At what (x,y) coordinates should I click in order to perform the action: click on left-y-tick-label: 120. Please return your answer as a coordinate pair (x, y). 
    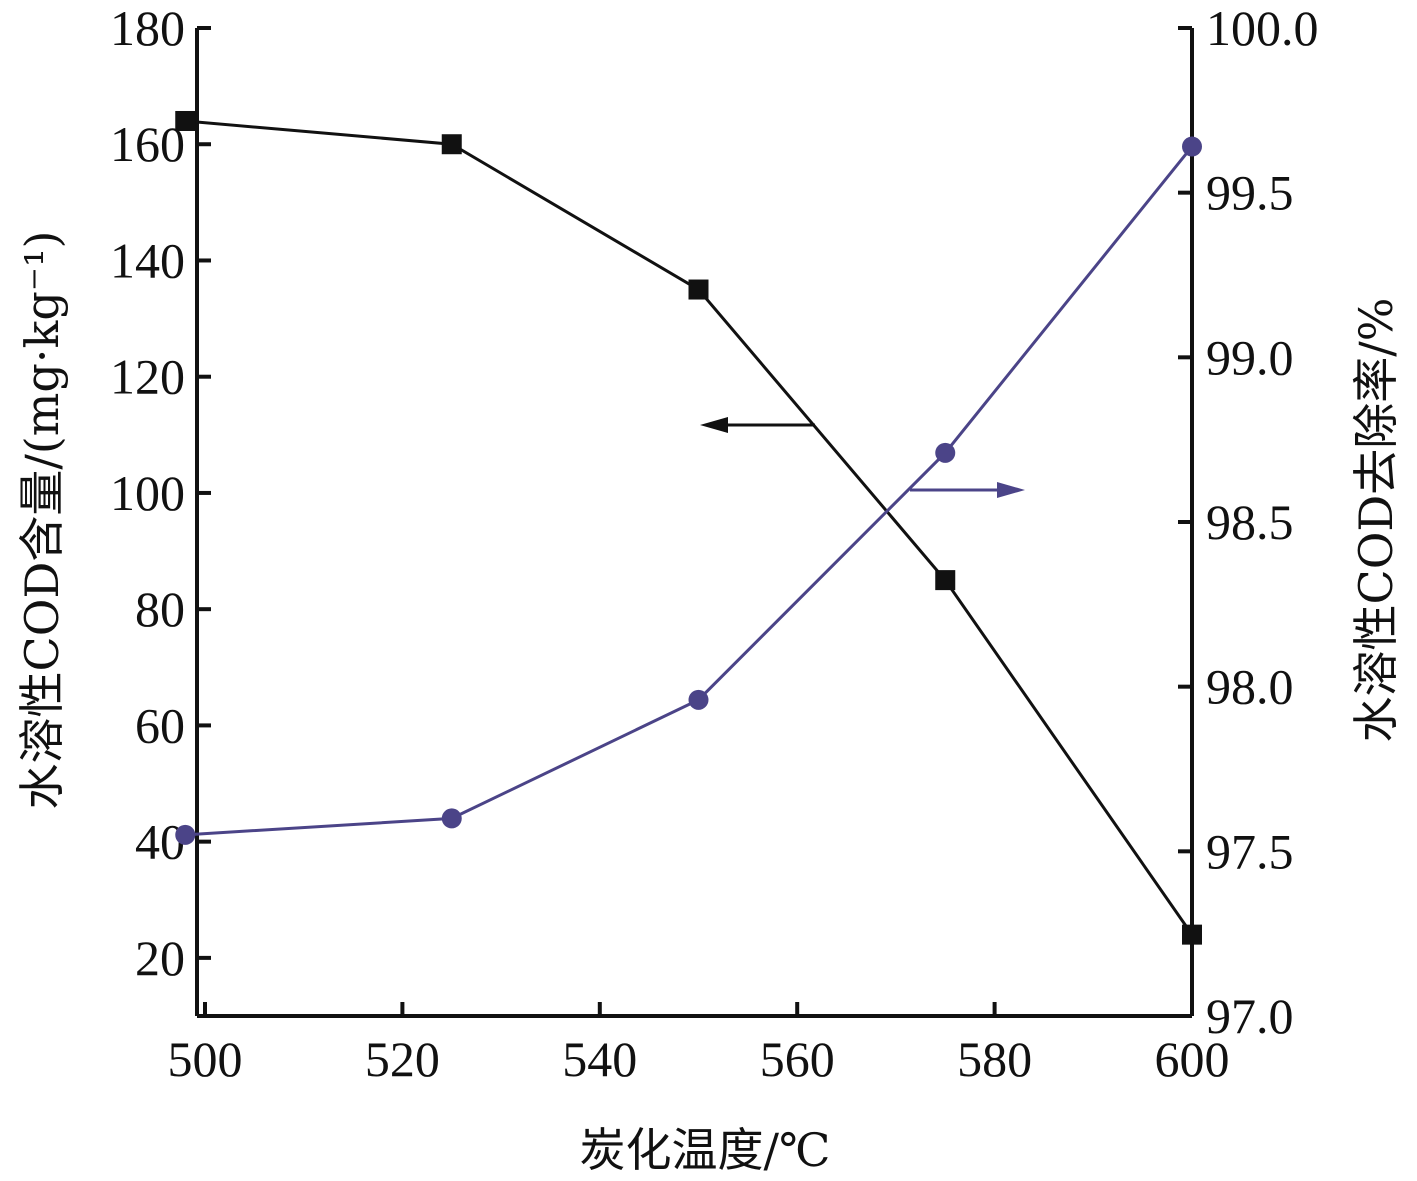
    Looking at the image, I should click on (147, 377).